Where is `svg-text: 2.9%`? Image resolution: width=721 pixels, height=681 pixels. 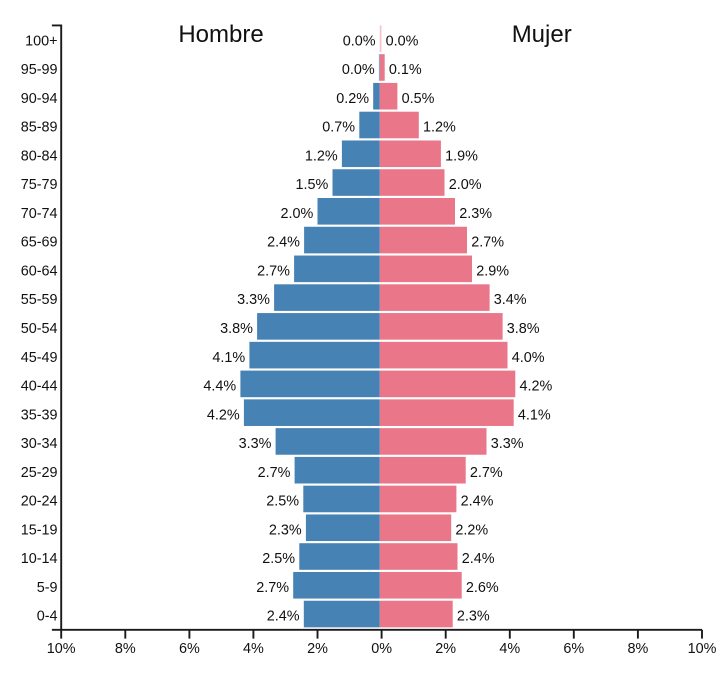 svg-text: 2.9% is located at coordinates (492, 271).